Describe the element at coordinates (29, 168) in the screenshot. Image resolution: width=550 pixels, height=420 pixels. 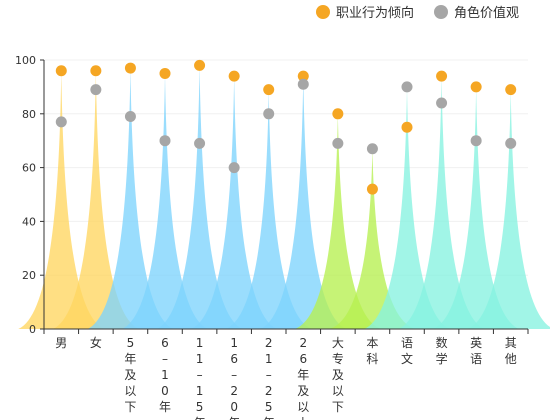
I see `y-tick-label: 60` at that location.